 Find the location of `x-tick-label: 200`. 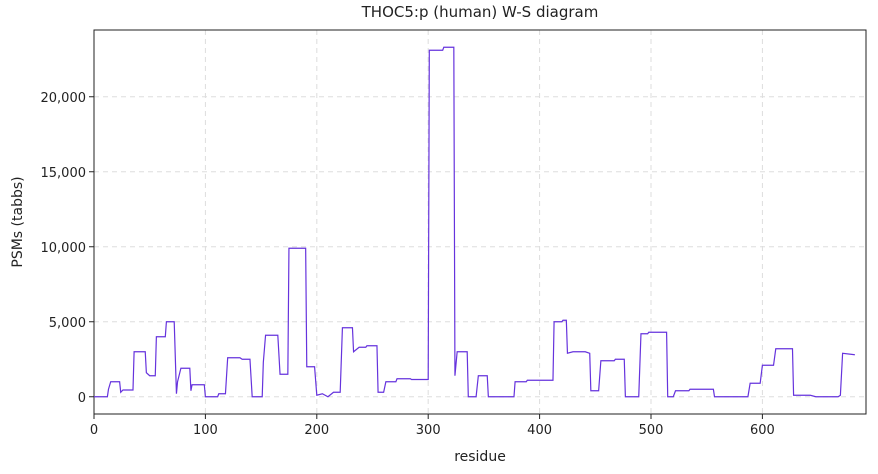

x-tick-label: 200 is located at coordinates (316, 430).